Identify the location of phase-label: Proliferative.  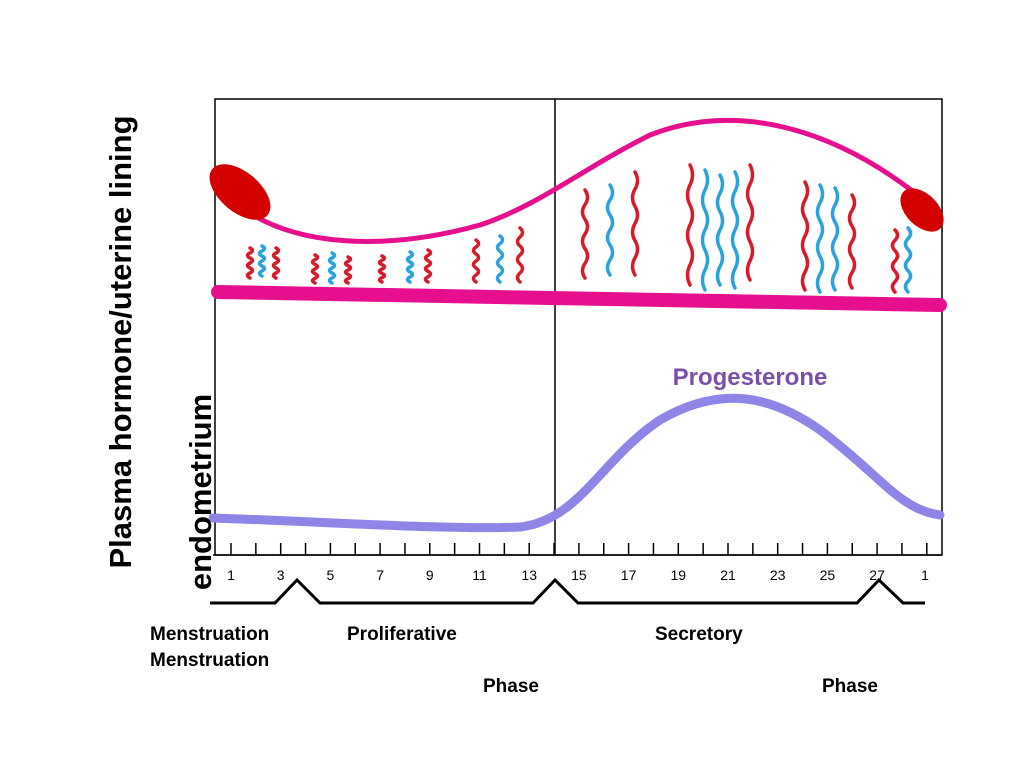
(402, 634).